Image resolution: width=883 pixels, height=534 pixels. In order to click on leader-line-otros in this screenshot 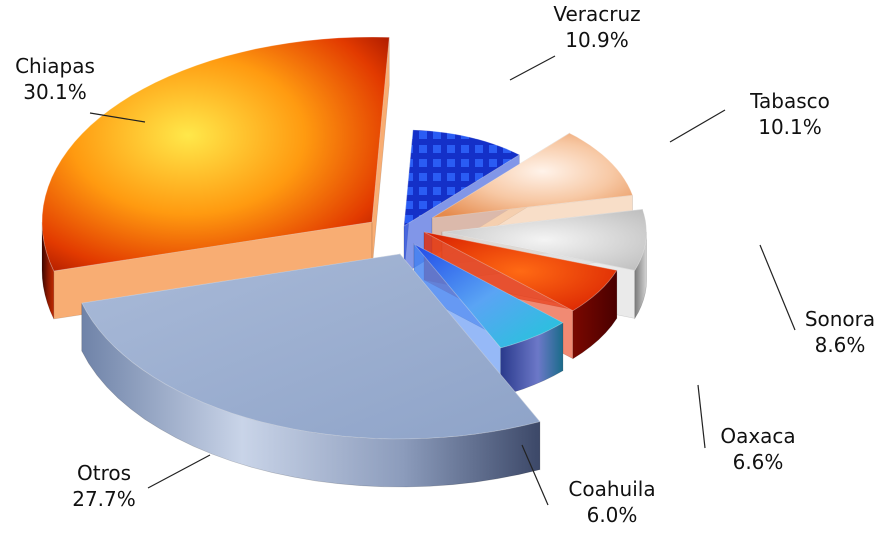, I will do `click(179, 471)`.